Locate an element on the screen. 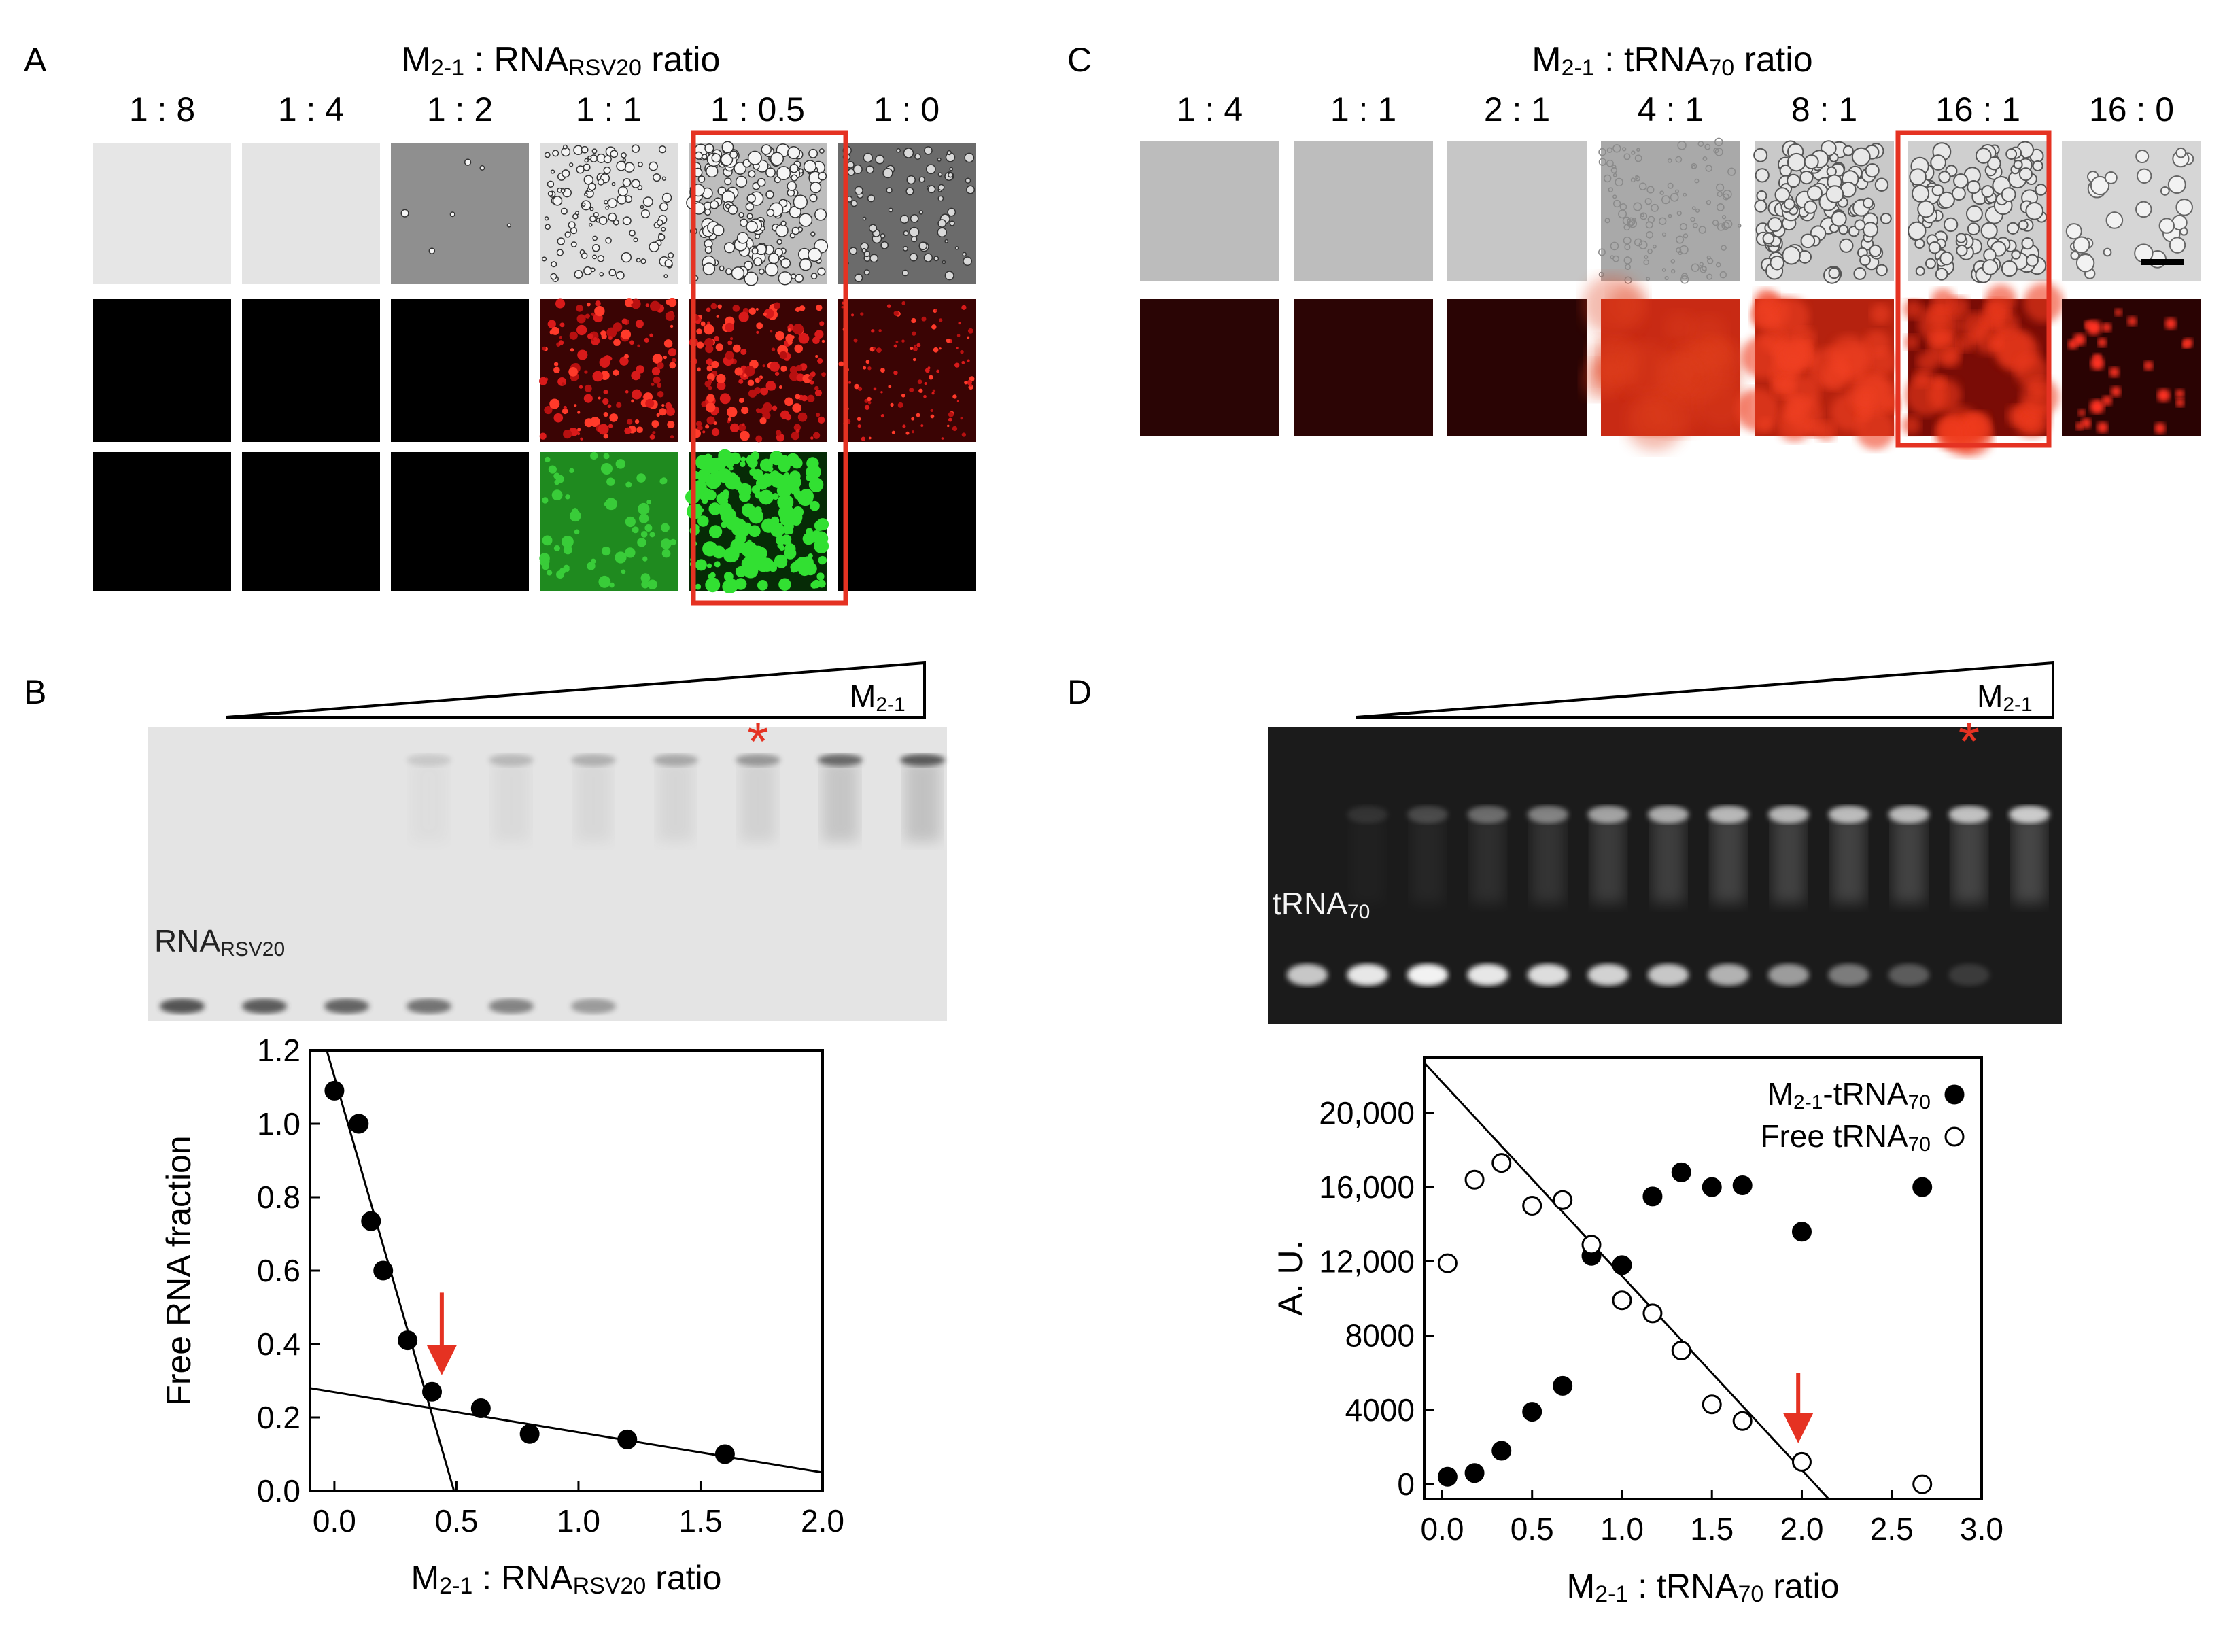 This screenshot has width=2225, height=1652. ratio-label-c-2: 2 : 1 is located at coordinates (1517, 109).